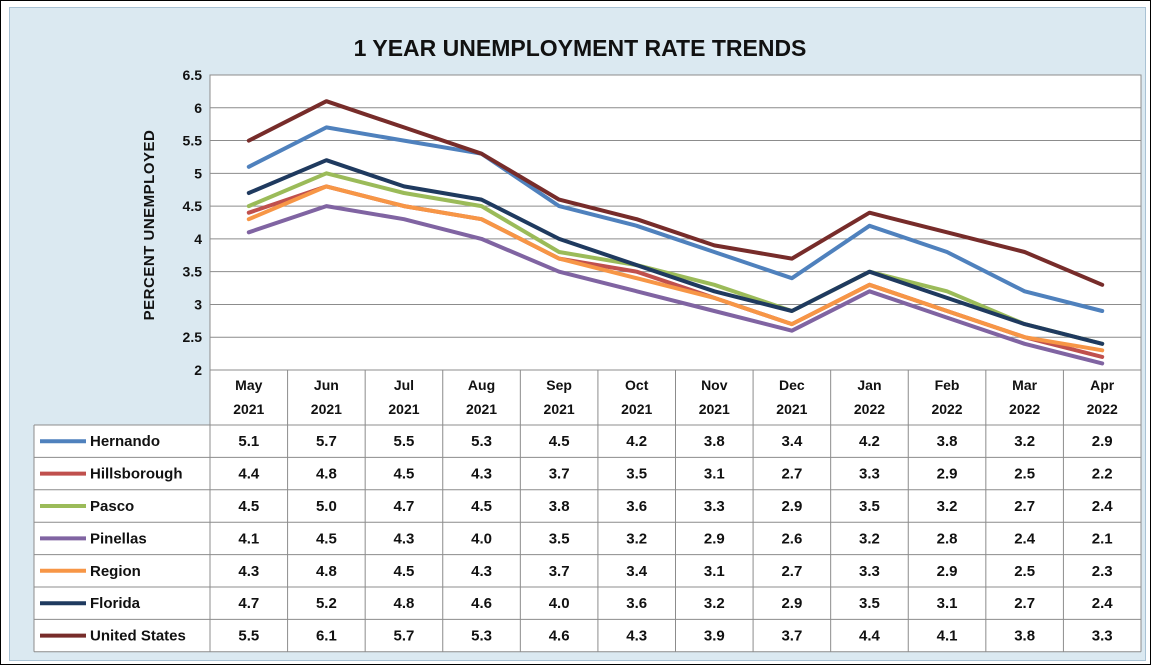 Image resolution: width=1151 pixels, height=665 pixels. What do you see at coordinates (947, 538) in the screenshot?
I see `table-cell-value: 2.8` at bounding box center [947, 538].